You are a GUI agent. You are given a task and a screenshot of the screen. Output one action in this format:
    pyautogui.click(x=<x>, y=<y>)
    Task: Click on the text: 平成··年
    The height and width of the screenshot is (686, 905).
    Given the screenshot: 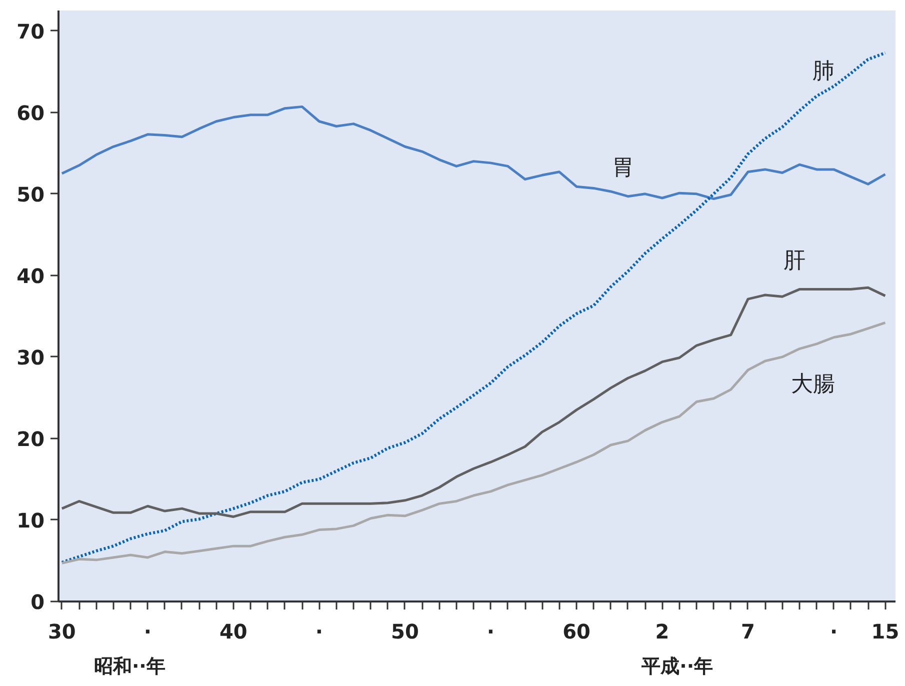 What is the action you would take?
    pyautogui.click(x=677, y=667)
    